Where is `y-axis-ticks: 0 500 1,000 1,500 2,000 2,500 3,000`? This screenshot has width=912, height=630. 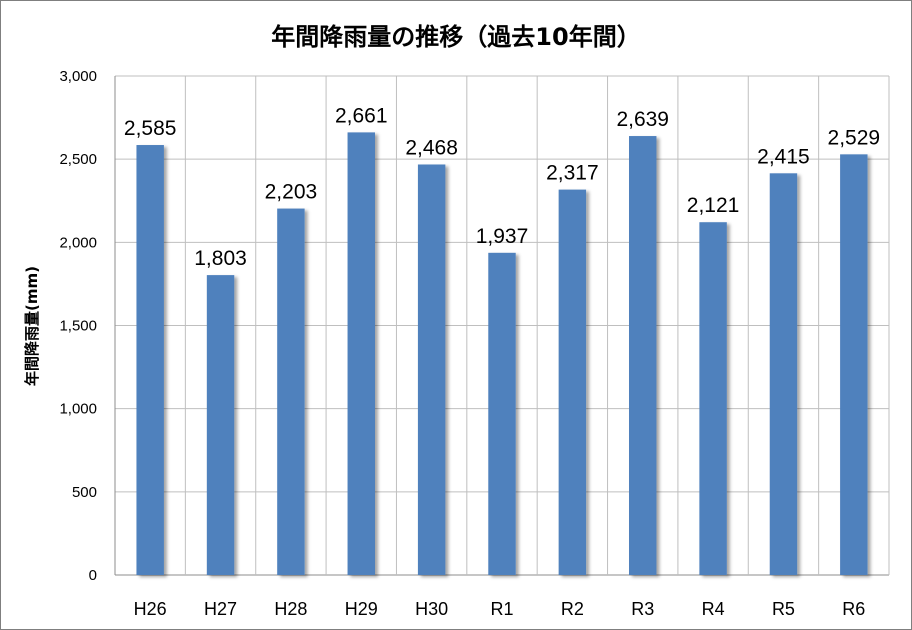
y-axis-ticks: 0 500 1,000 1,500 2,000 2,500 3,000 is located at coordinates (78, 326).